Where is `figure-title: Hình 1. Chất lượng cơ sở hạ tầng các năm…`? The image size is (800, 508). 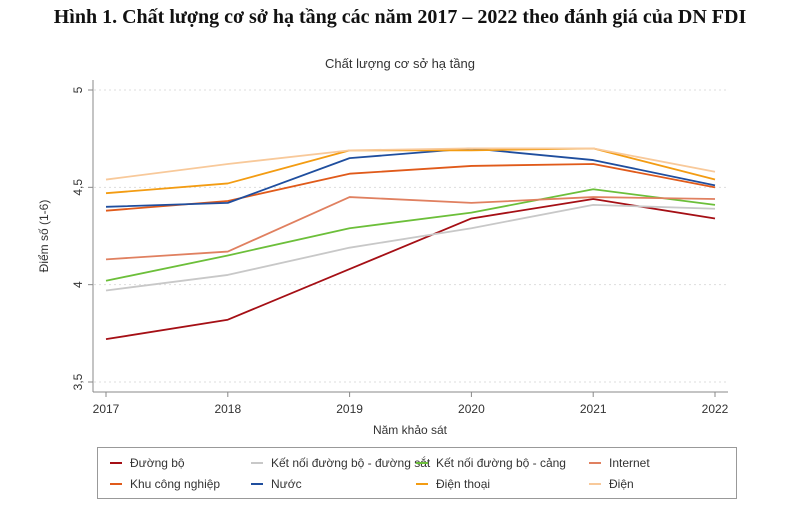 figure-title: Hình 1. Chất lượng cơ sở hạ tầng các năm… is located at coordinates (400, 17).